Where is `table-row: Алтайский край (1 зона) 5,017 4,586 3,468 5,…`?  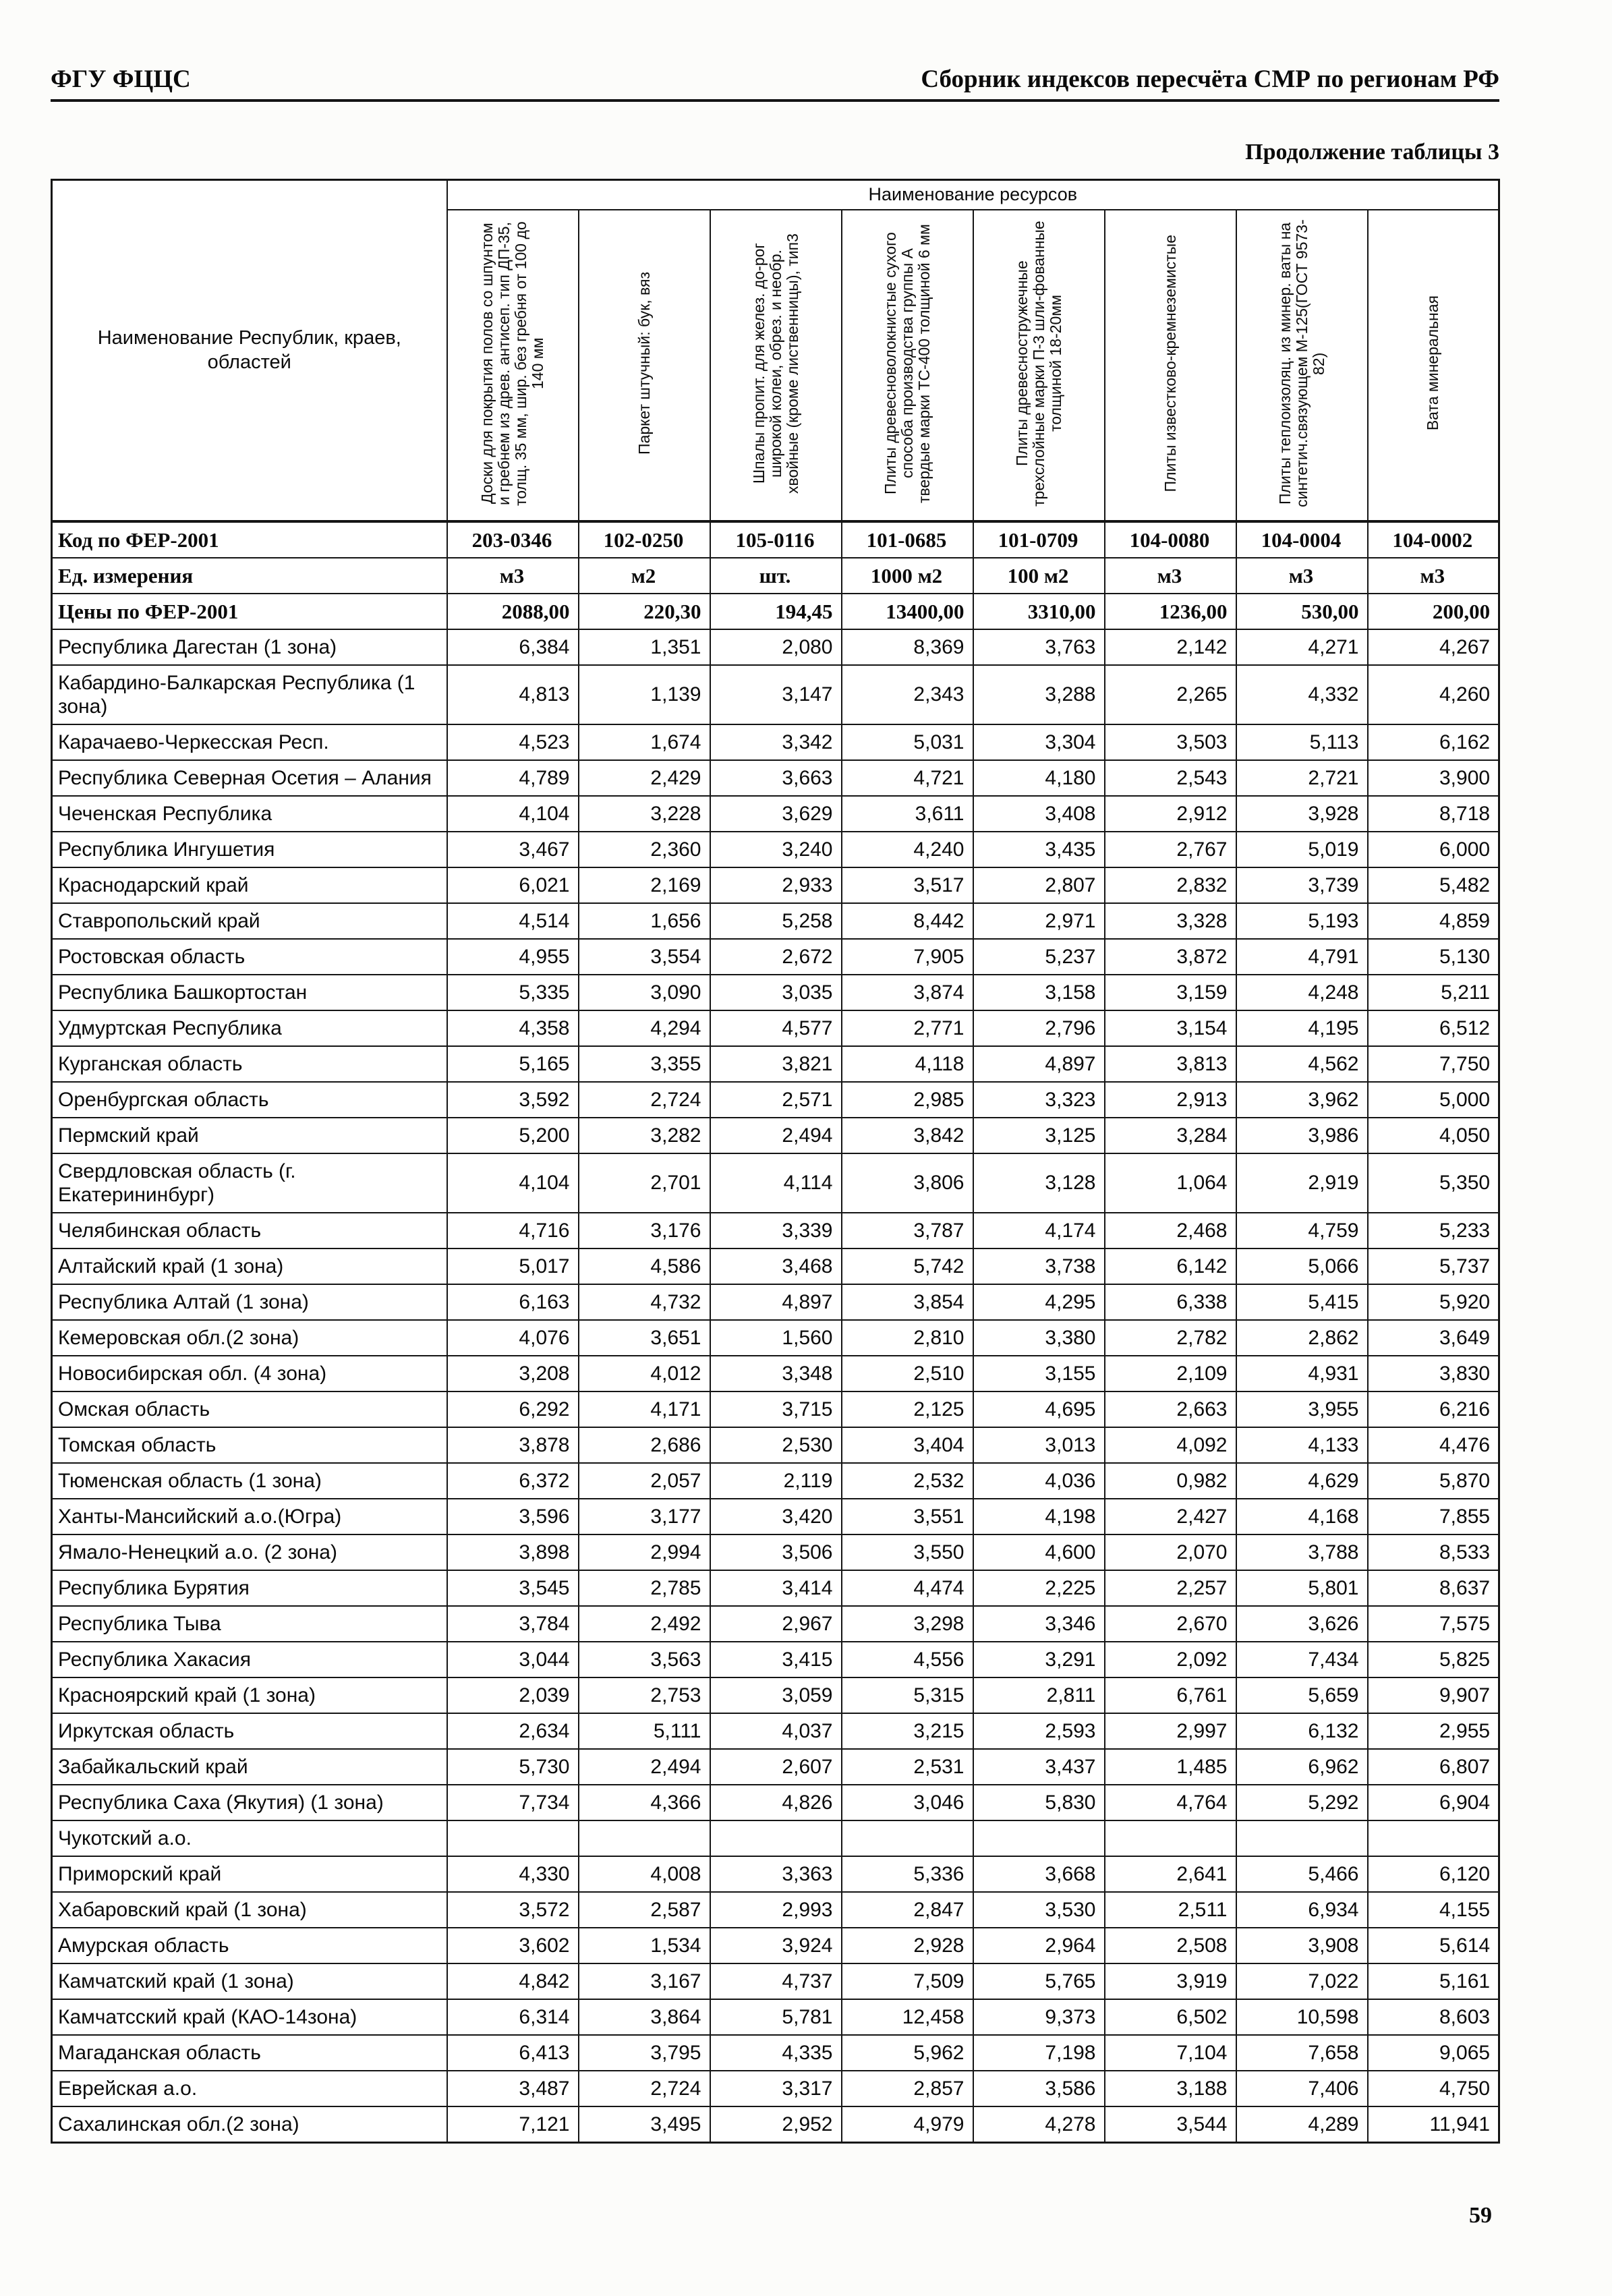 table-row: Алтайский край (1 зона) 5,017 4,586 3,468 5,… is located at coordinates (775, 1266).